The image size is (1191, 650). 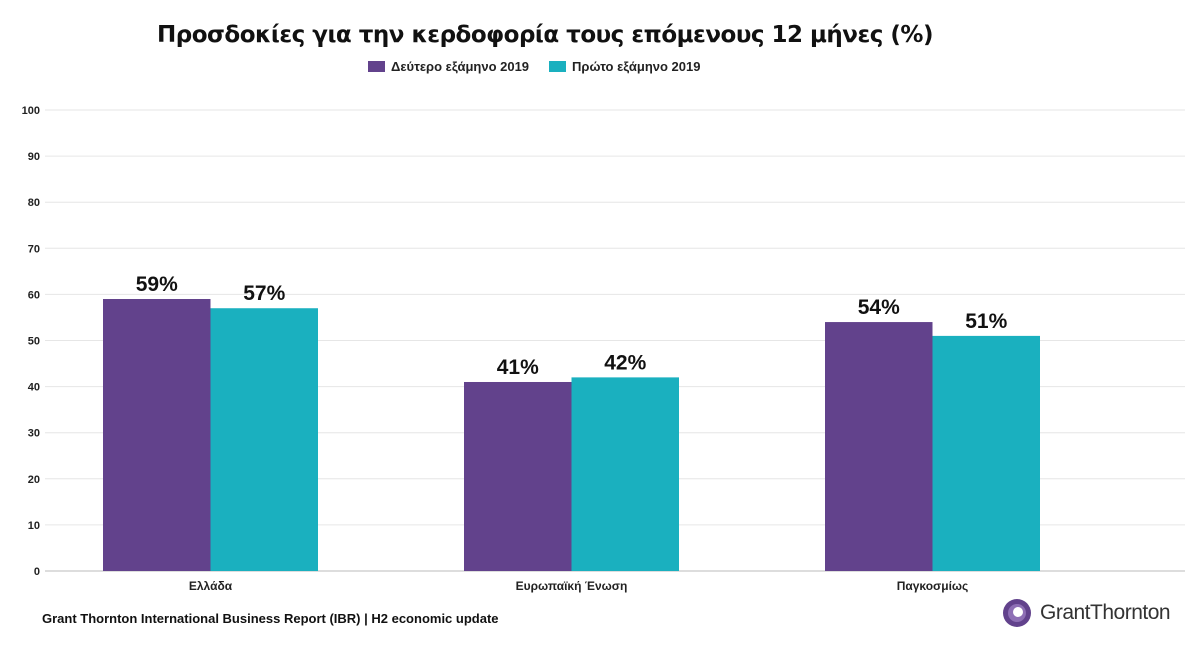 I want to click on legend-label: Πρώτο εξάμηνο 2019, so click(x=636, y=66).